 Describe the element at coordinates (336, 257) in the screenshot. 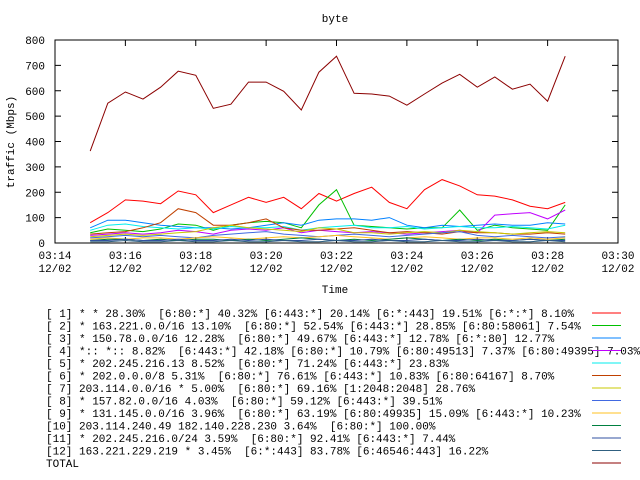

I see `x-tick-label: 03:22` at that location.